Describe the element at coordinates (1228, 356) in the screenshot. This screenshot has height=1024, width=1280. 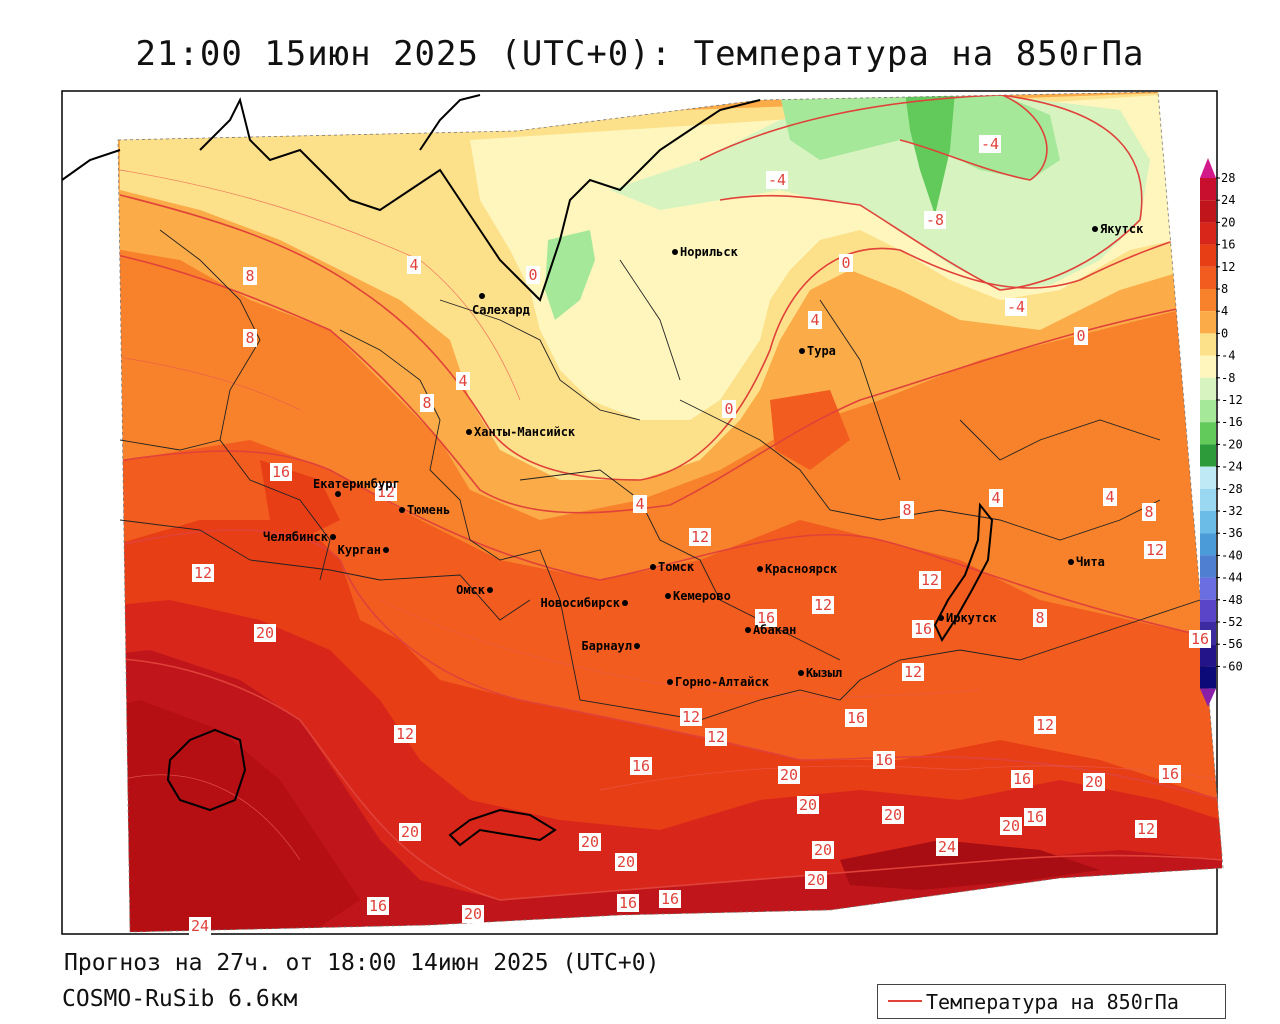
I see `colorbar-tick-label: -4` at that location.